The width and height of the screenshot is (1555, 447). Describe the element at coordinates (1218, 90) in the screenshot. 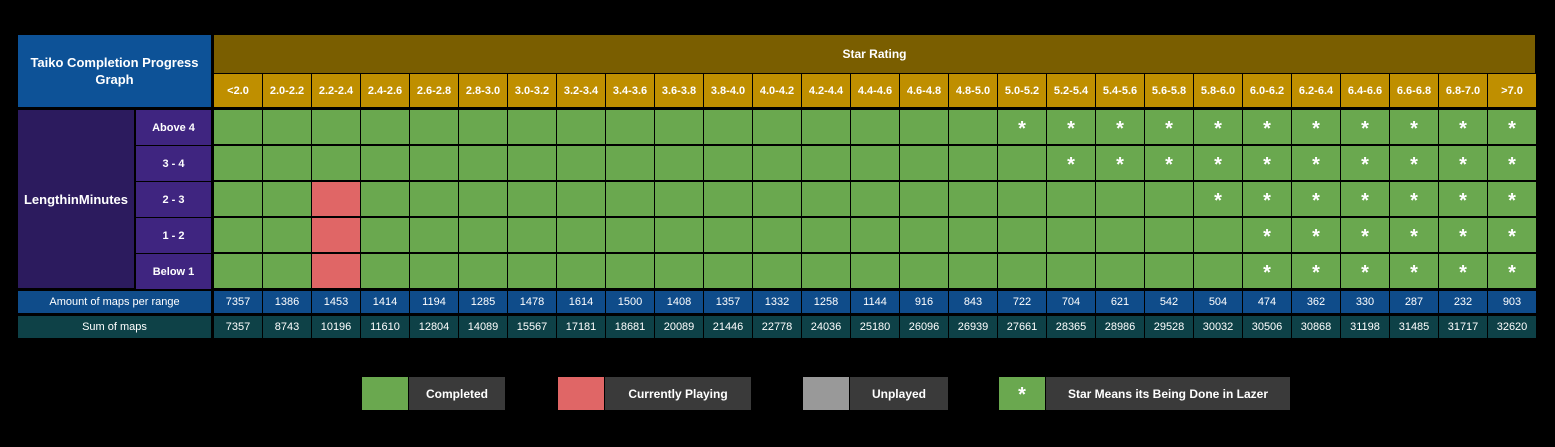

I see `range-header: 5.8-6.0` at that location.